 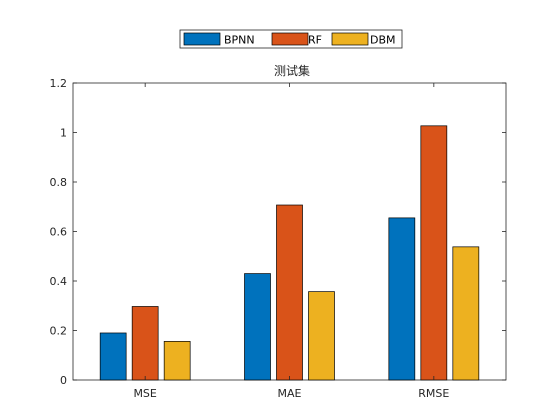 What do you see at coordinates (63, 133) in the screenshot?
I see `y-tick-label: 1` at bounding box center [63, 133].